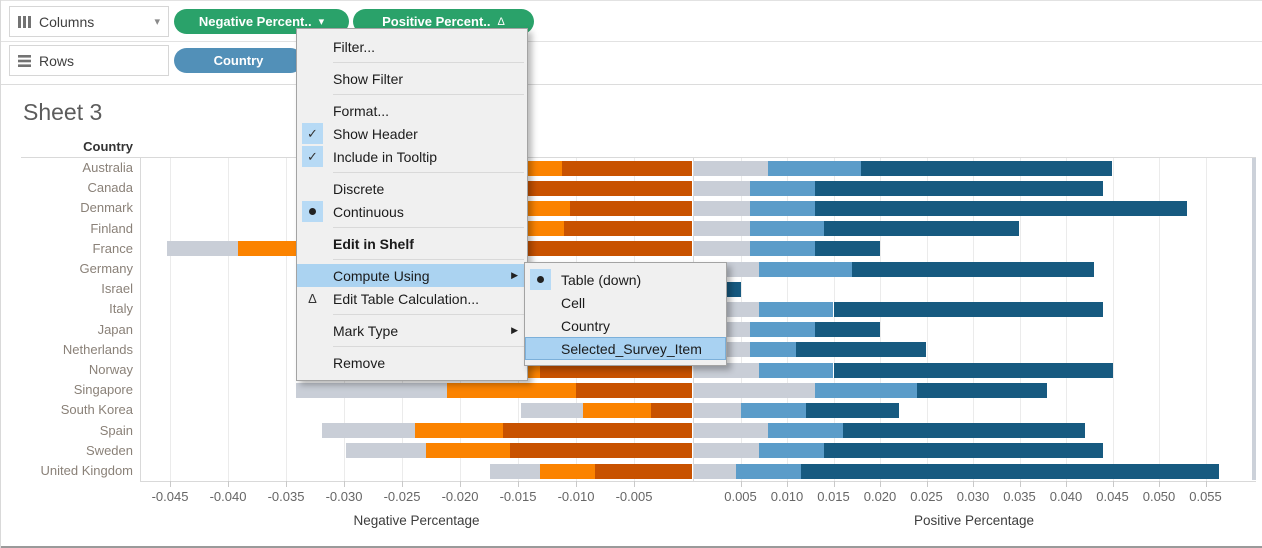 The width and height of the screenshot is (1262, 548). Describe the element at coordinates (238, 60) in the screenshot. I see `pill-country: Country` at that location.